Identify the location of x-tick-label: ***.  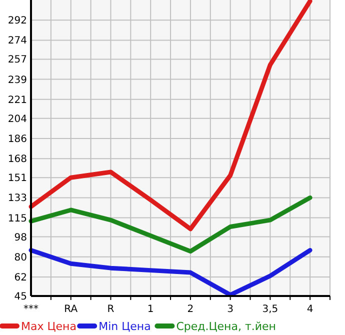
(31, 309).